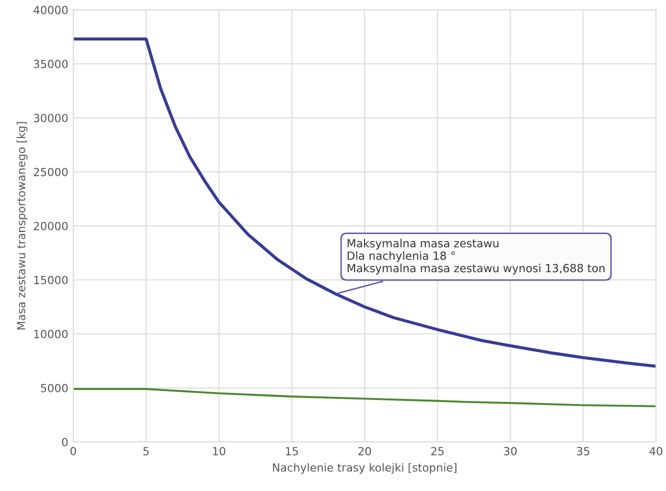 The image size is (666, 491). I want to click on y-tick-label: 35000, so click(51, 64).